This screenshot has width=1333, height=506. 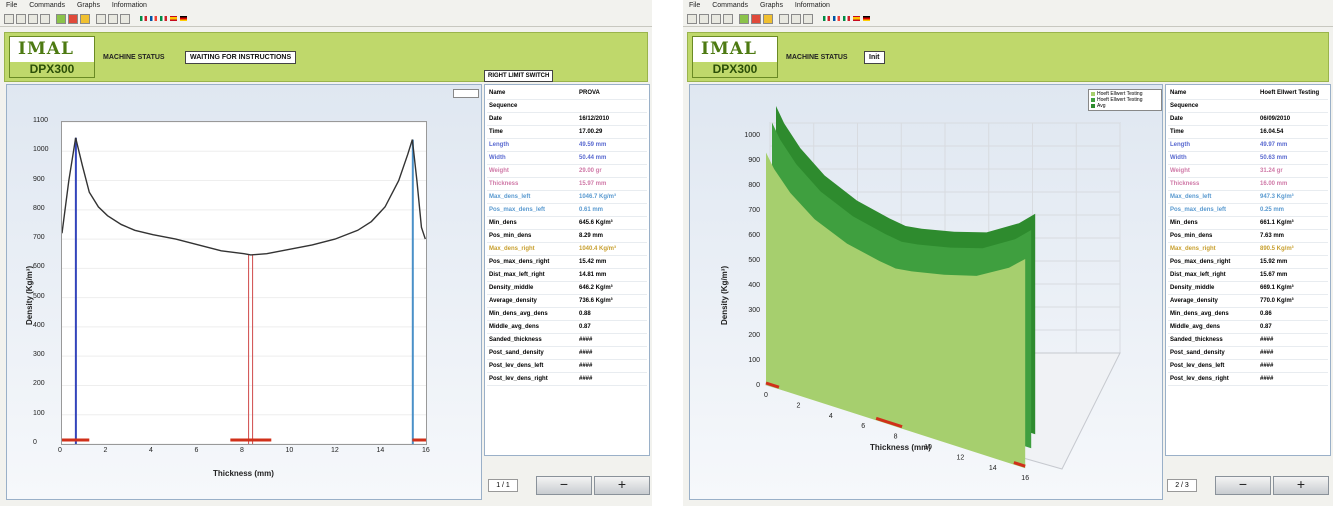 What do you see at coordinates (729, 49) in the screenshot?
I see `logo-brand: IMAL` at bounding box center [729, 49].